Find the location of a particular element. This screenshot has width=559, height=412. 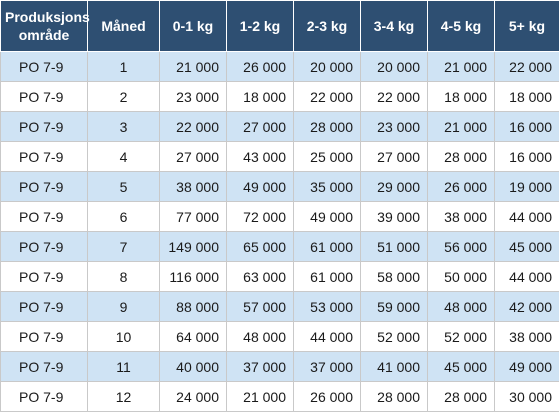

value-5-plus-kg: 18 000 is located at coordinates (527, 97).